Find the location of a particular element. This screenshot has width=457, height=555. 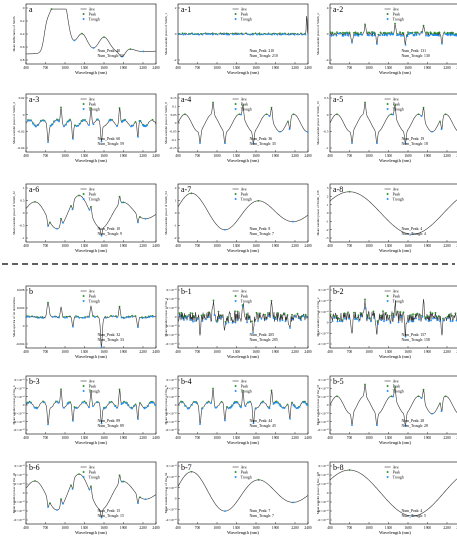

y-tick-label: 2 is located at coordinates (176, 8).